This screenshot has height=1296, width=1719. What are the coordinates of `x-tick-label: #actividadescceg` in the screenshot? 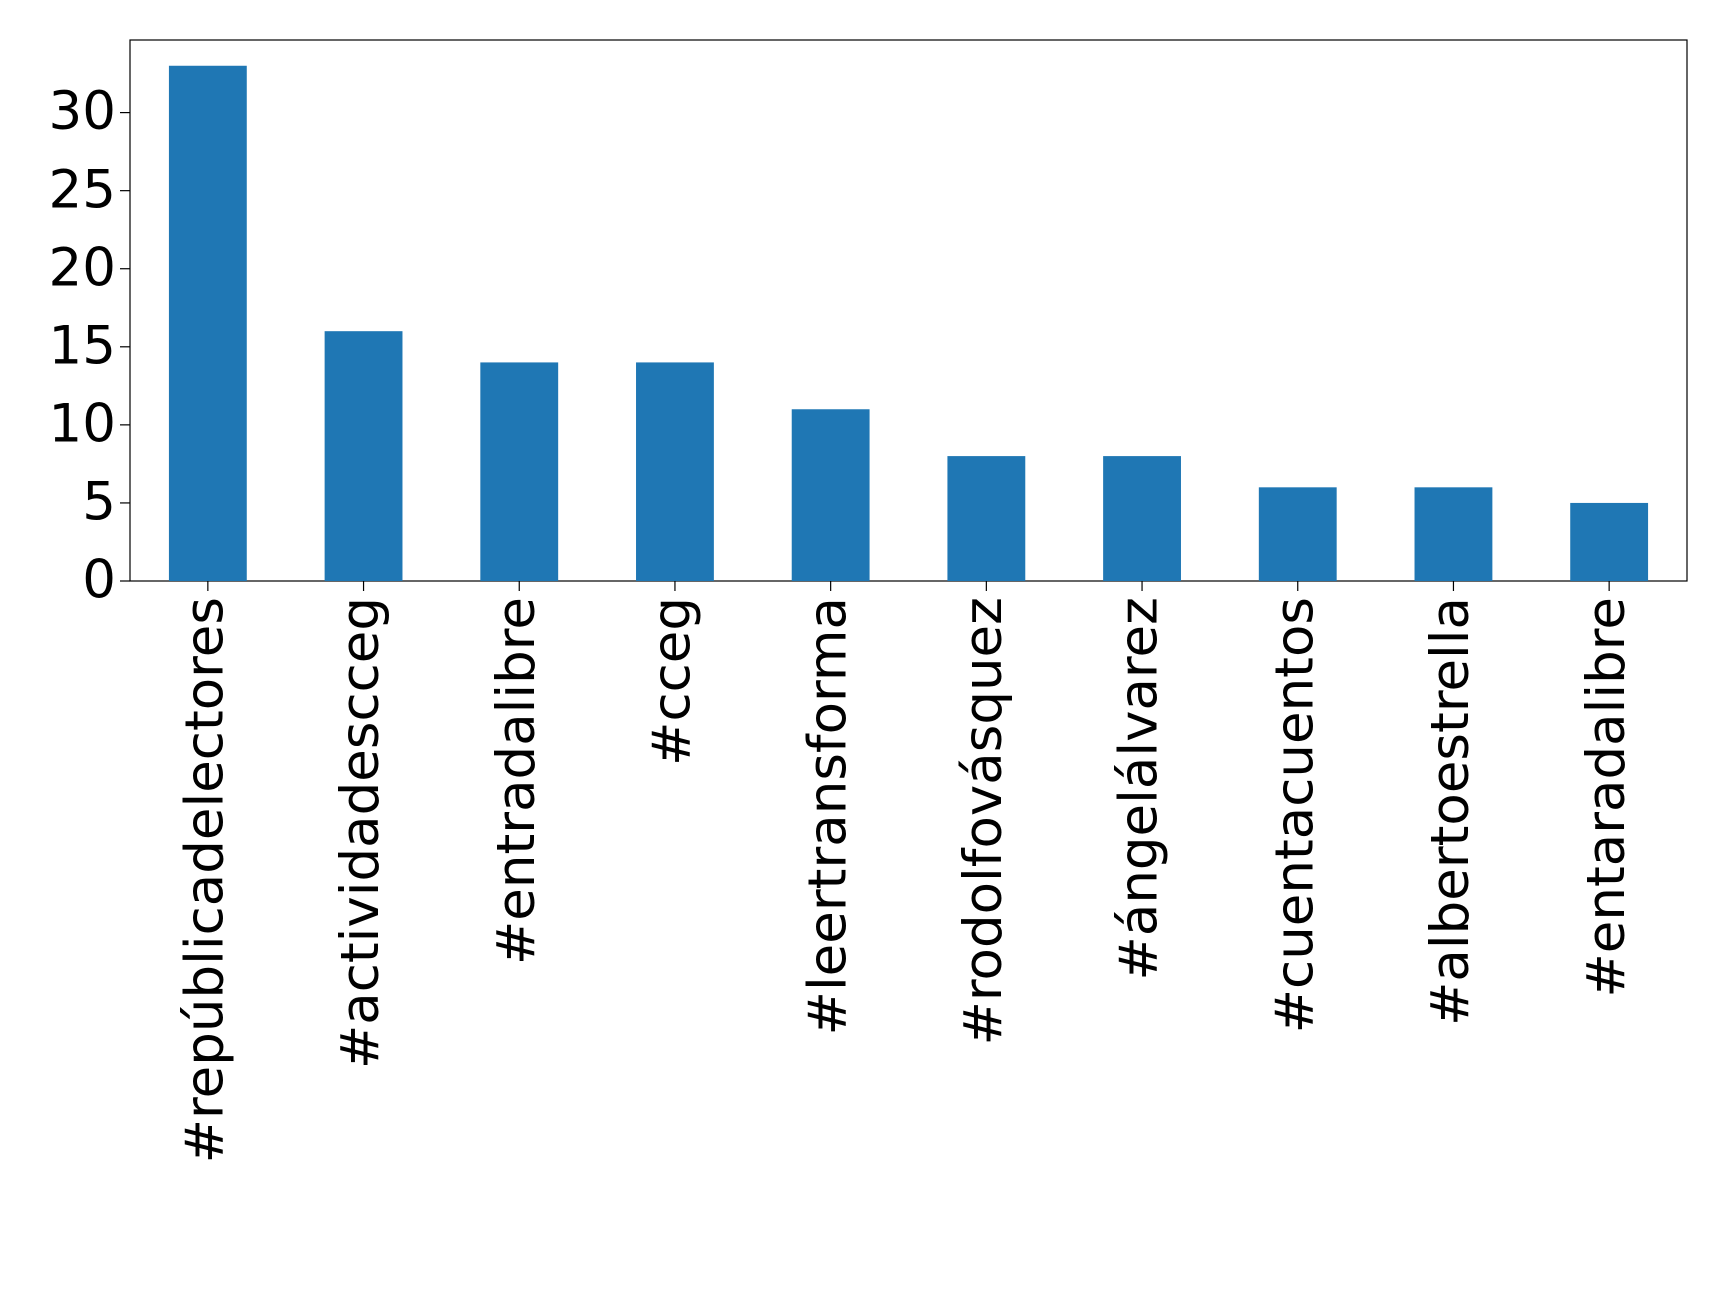 It's located at (360, 833).